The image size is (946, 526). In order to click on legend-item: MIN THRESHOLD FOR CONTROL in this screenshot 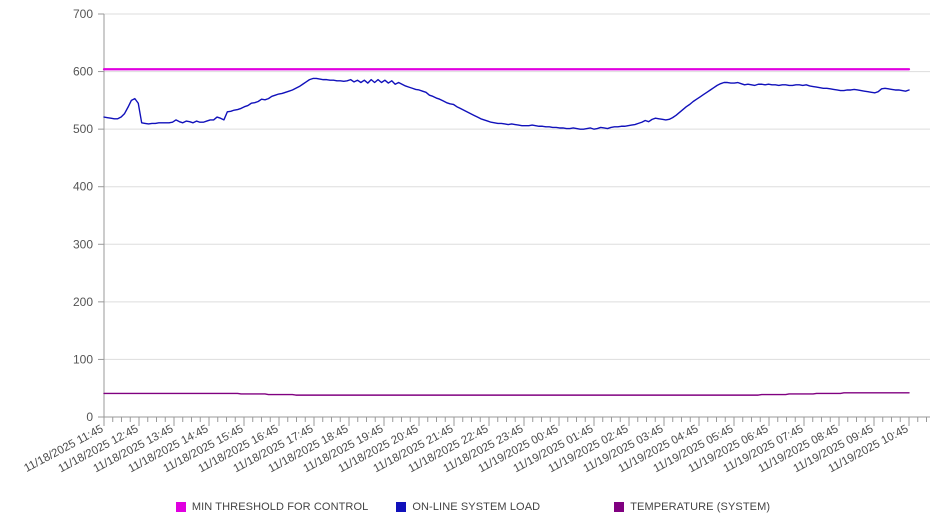, I will do `click(272, 507)`.